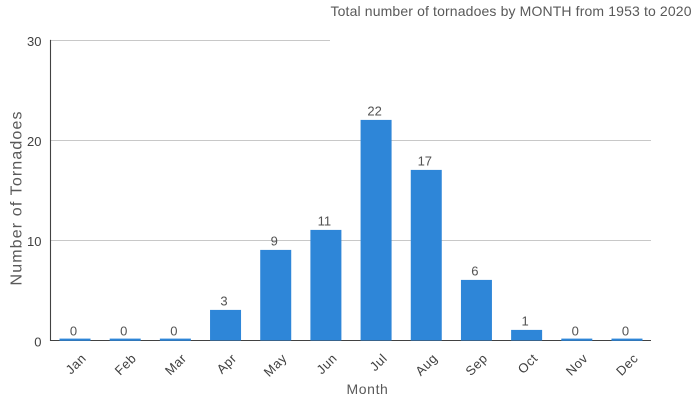 The width and height of the screenshot is (700, 400). What do you see at coordinates (524, 321) in the screenshot?
I see `svg-text: 1` at bounding box center [524, 321].